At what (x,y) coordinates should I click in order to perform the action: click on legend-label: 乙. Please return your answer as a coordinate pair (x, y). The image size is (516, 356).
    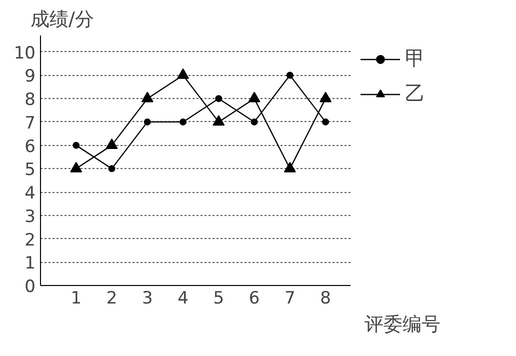
    Looking at the image, I should click on (415, 93).